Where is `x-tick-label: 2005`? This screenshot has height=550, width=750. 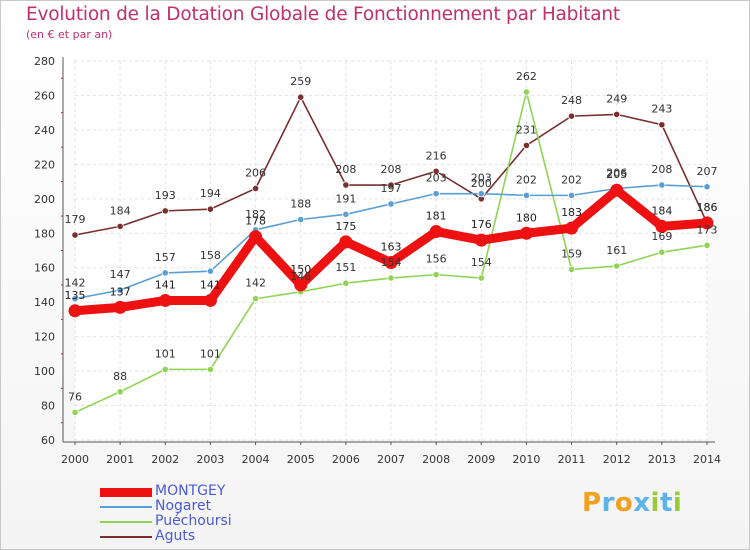 x-tick-label: 2005 is located at coordinates (301, 459).